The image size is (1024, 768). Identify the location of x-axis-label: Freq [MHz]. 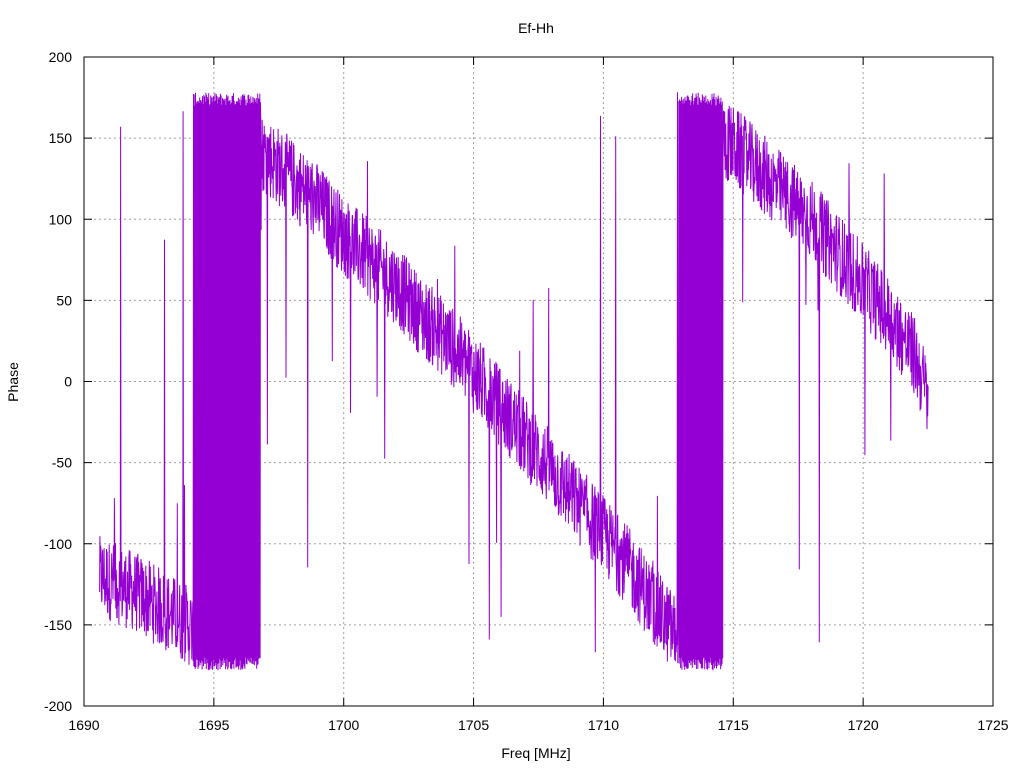
(535, 753).